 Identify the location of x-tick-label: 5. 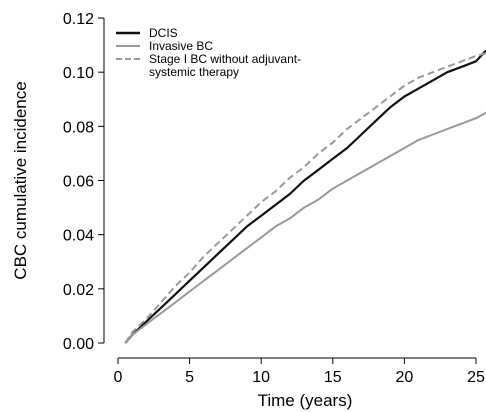
(189, 377).